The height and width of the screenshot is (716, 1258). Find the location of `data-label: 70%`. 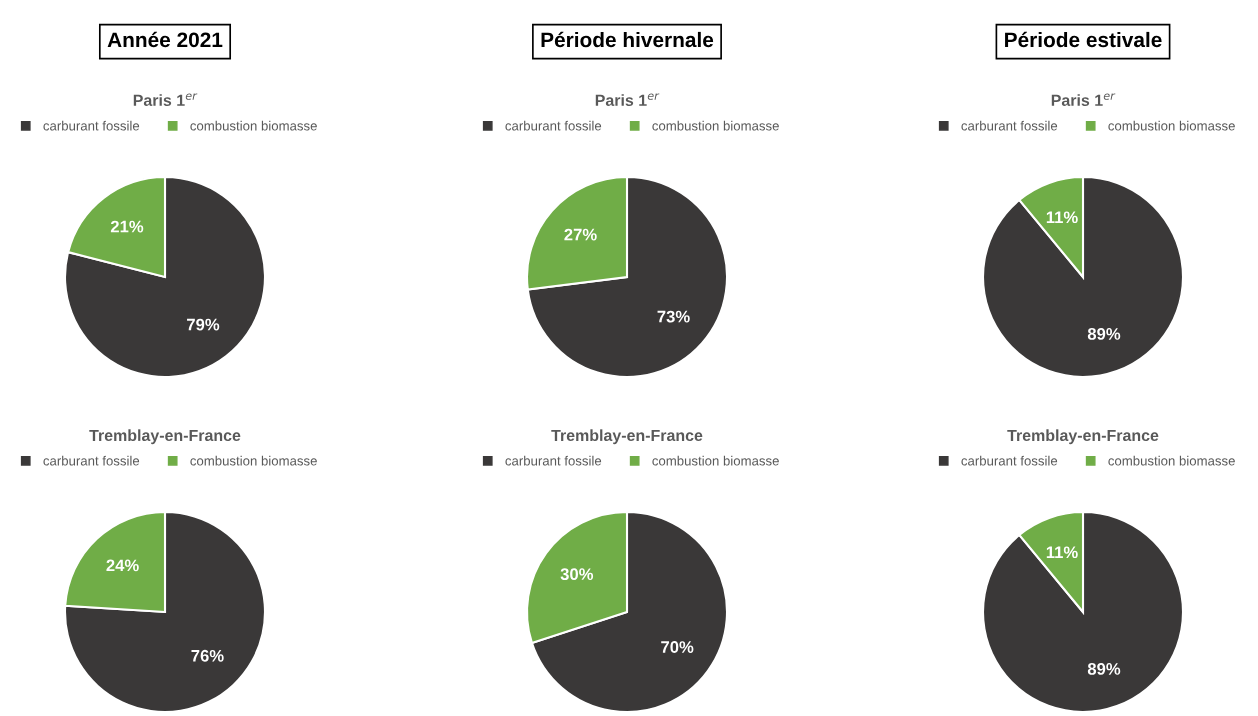

data-label: 70% is located at coordinates (677, 647).